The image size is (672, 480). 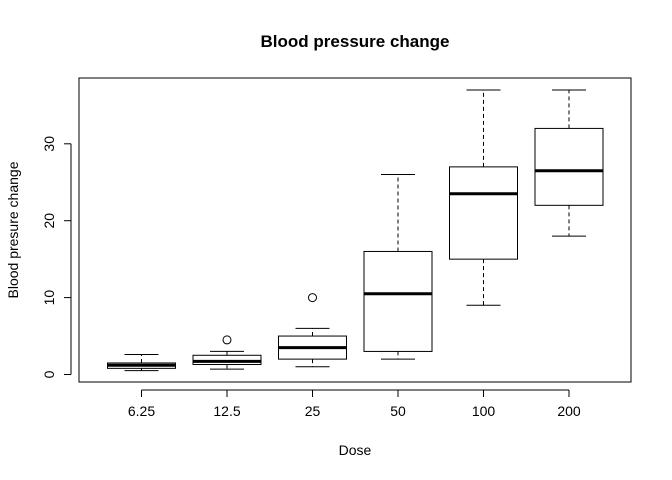 I want to click on y-tick-label: 10, so click(x=49, y=298).